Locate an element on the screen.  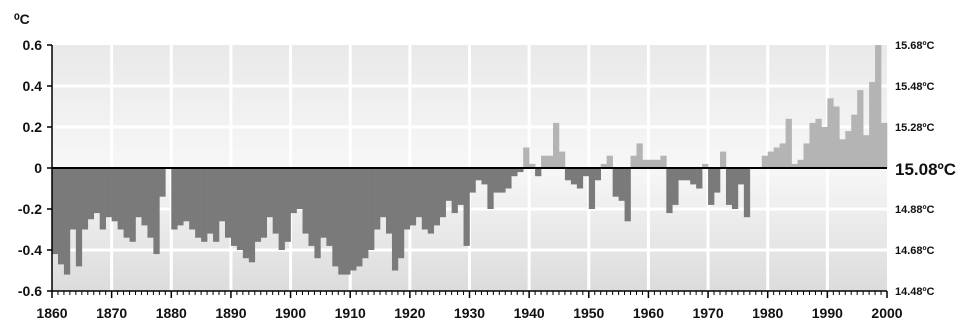
baseline-temperature-label: 15.08ºC is located at coordinates (925, 169).